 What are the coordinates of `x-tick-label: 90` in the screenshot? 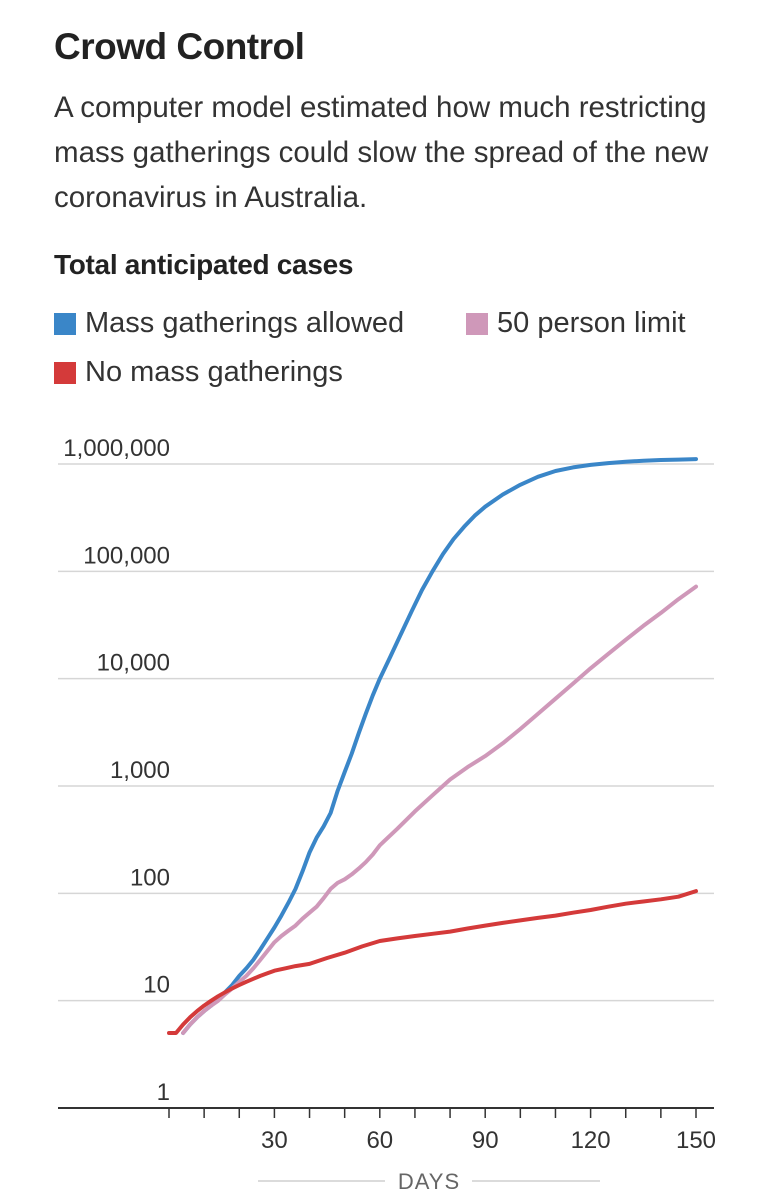 It's located at (485, 1140).